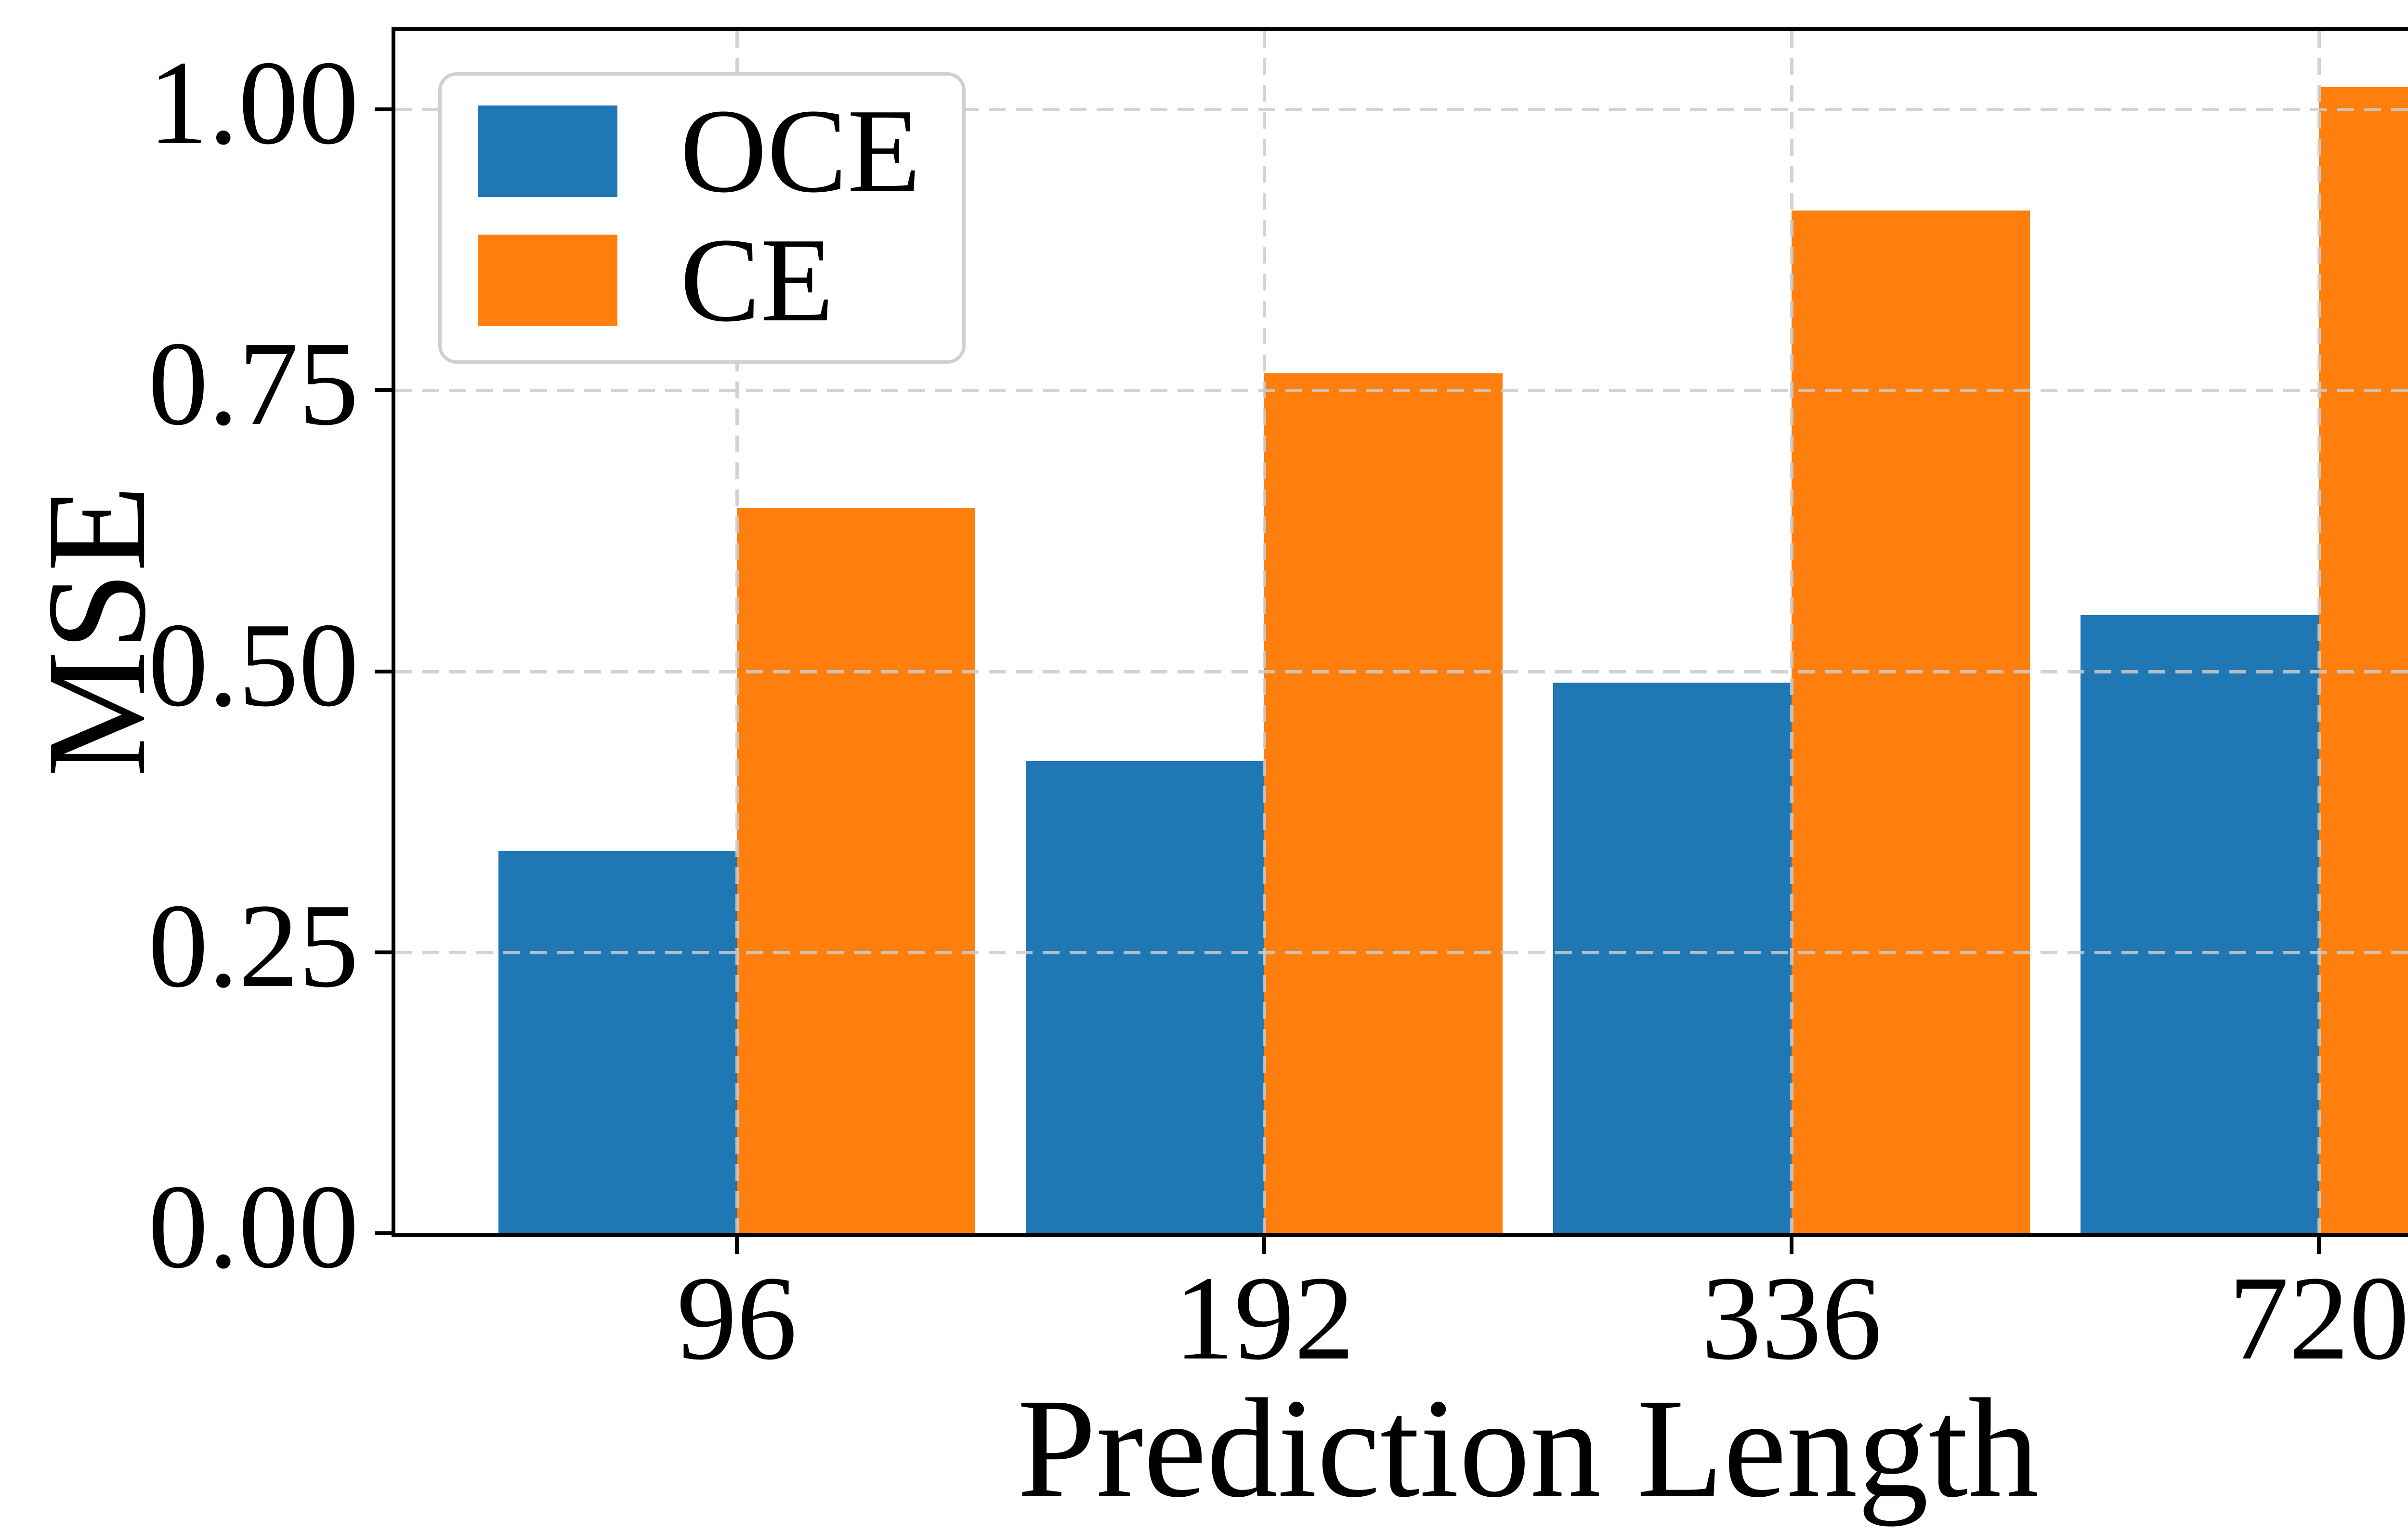 The height and width of the screenshot is (1530, 2408). What do you see at coordinates (1401, 109) in the screenshot?
I see `gridline-y-1.00` at bounding box center [1401, 109].